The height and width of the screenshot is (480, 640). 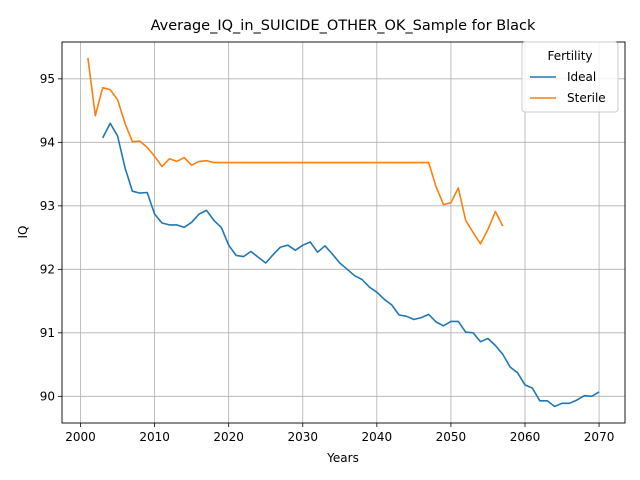 What do you see at coordinates (47, 79) in the screenshot?
I see `y-tick-label: 95` at bounding box center [47, 79].